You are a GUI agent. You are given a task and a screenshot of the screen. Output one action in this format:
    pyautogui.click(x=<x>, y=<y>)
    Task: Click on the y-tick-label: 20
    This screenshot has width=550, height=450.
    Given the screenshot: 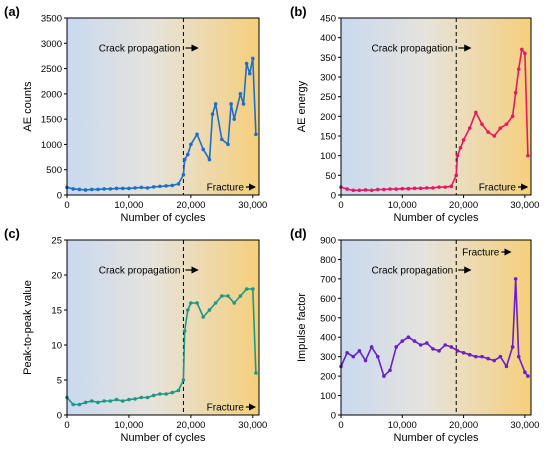 What is the action you would take?
    pyautogui.click(x=56, y=276)
    